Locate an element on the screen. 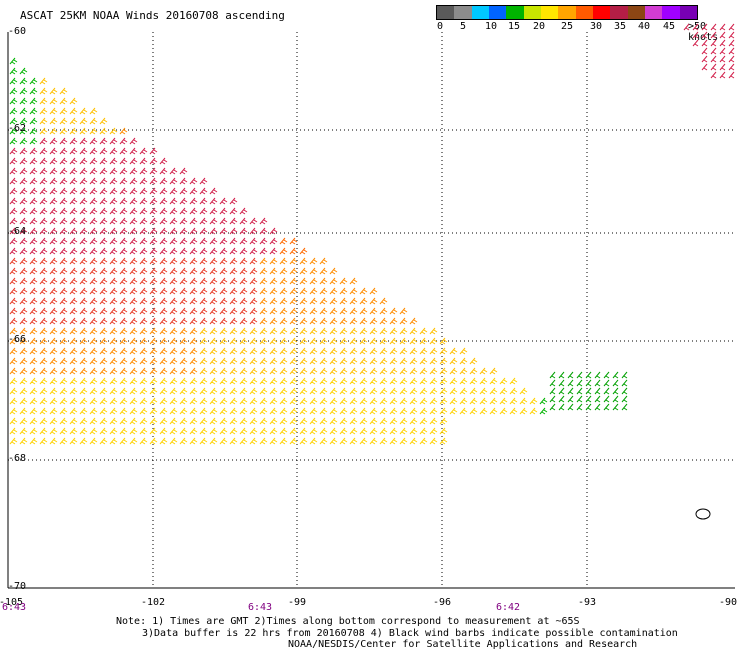 This screenshot has height=650, width=740. color-scale-label: 25 is located at coordinates (567, 26).